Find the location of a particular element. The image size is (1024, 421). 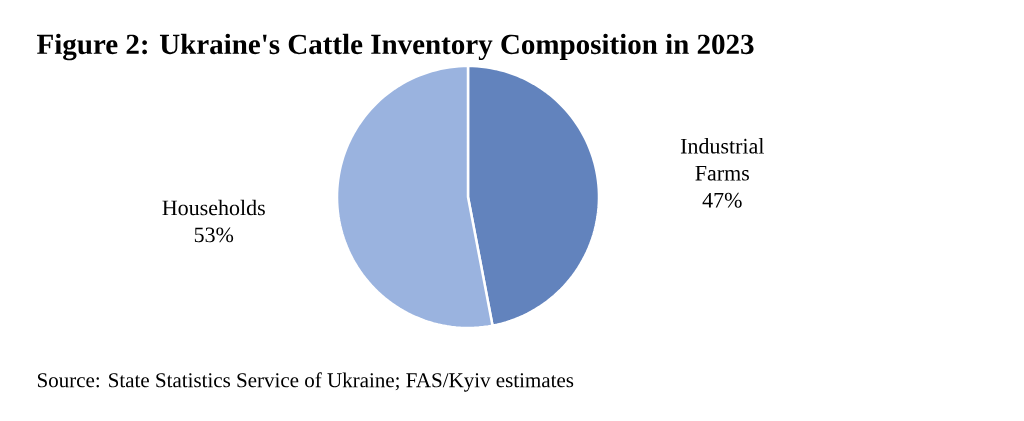

data-label: 53% is located at coordinates (214, 235).